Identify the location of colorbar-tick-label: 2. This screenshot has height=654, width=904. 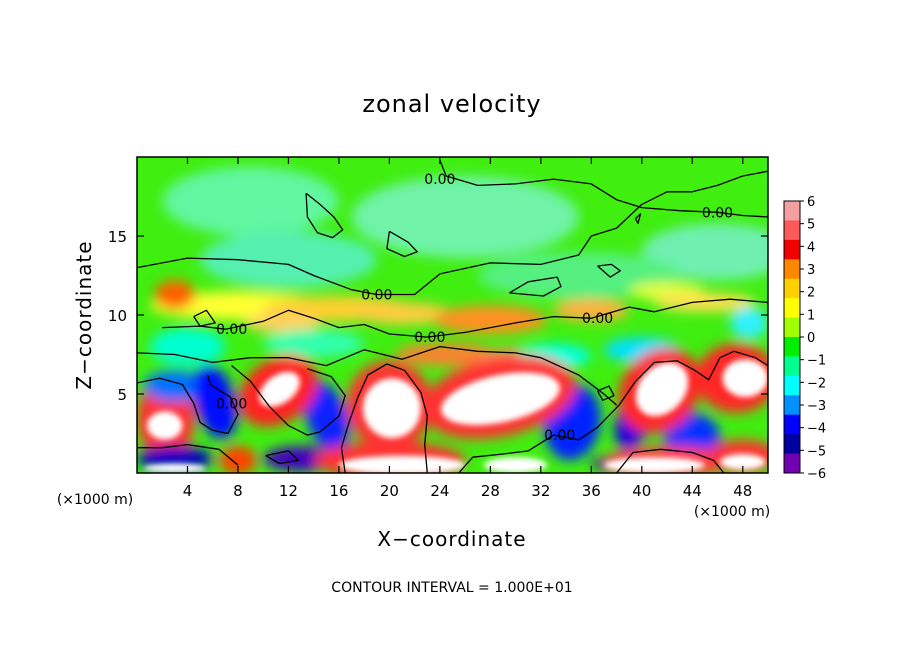
(811, 293).